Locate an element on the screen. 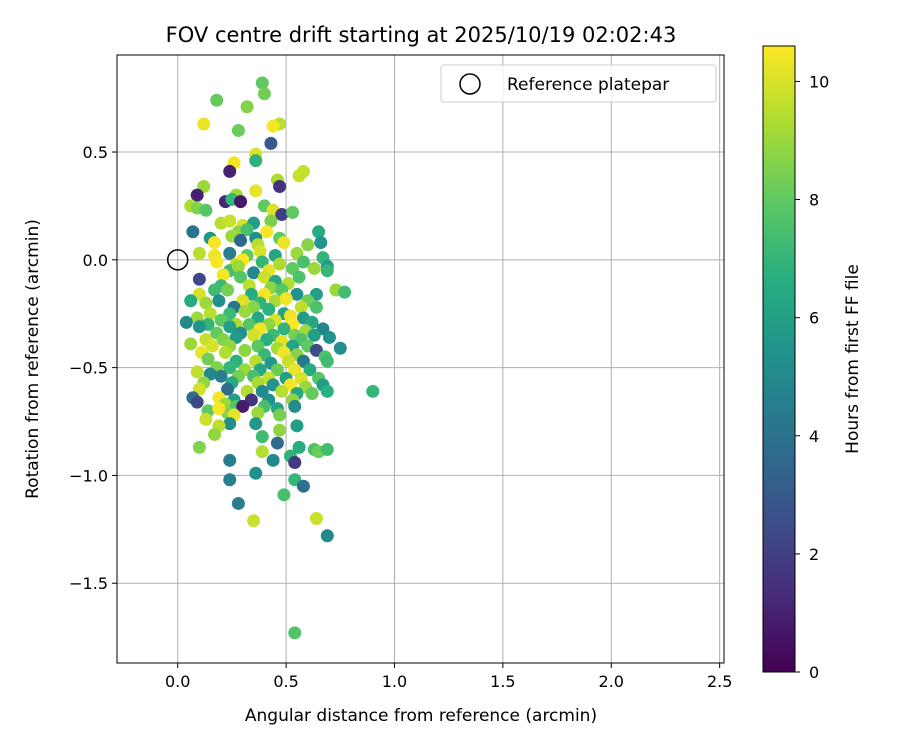  legend: Reference platepar is located at coordinates (578, 83).